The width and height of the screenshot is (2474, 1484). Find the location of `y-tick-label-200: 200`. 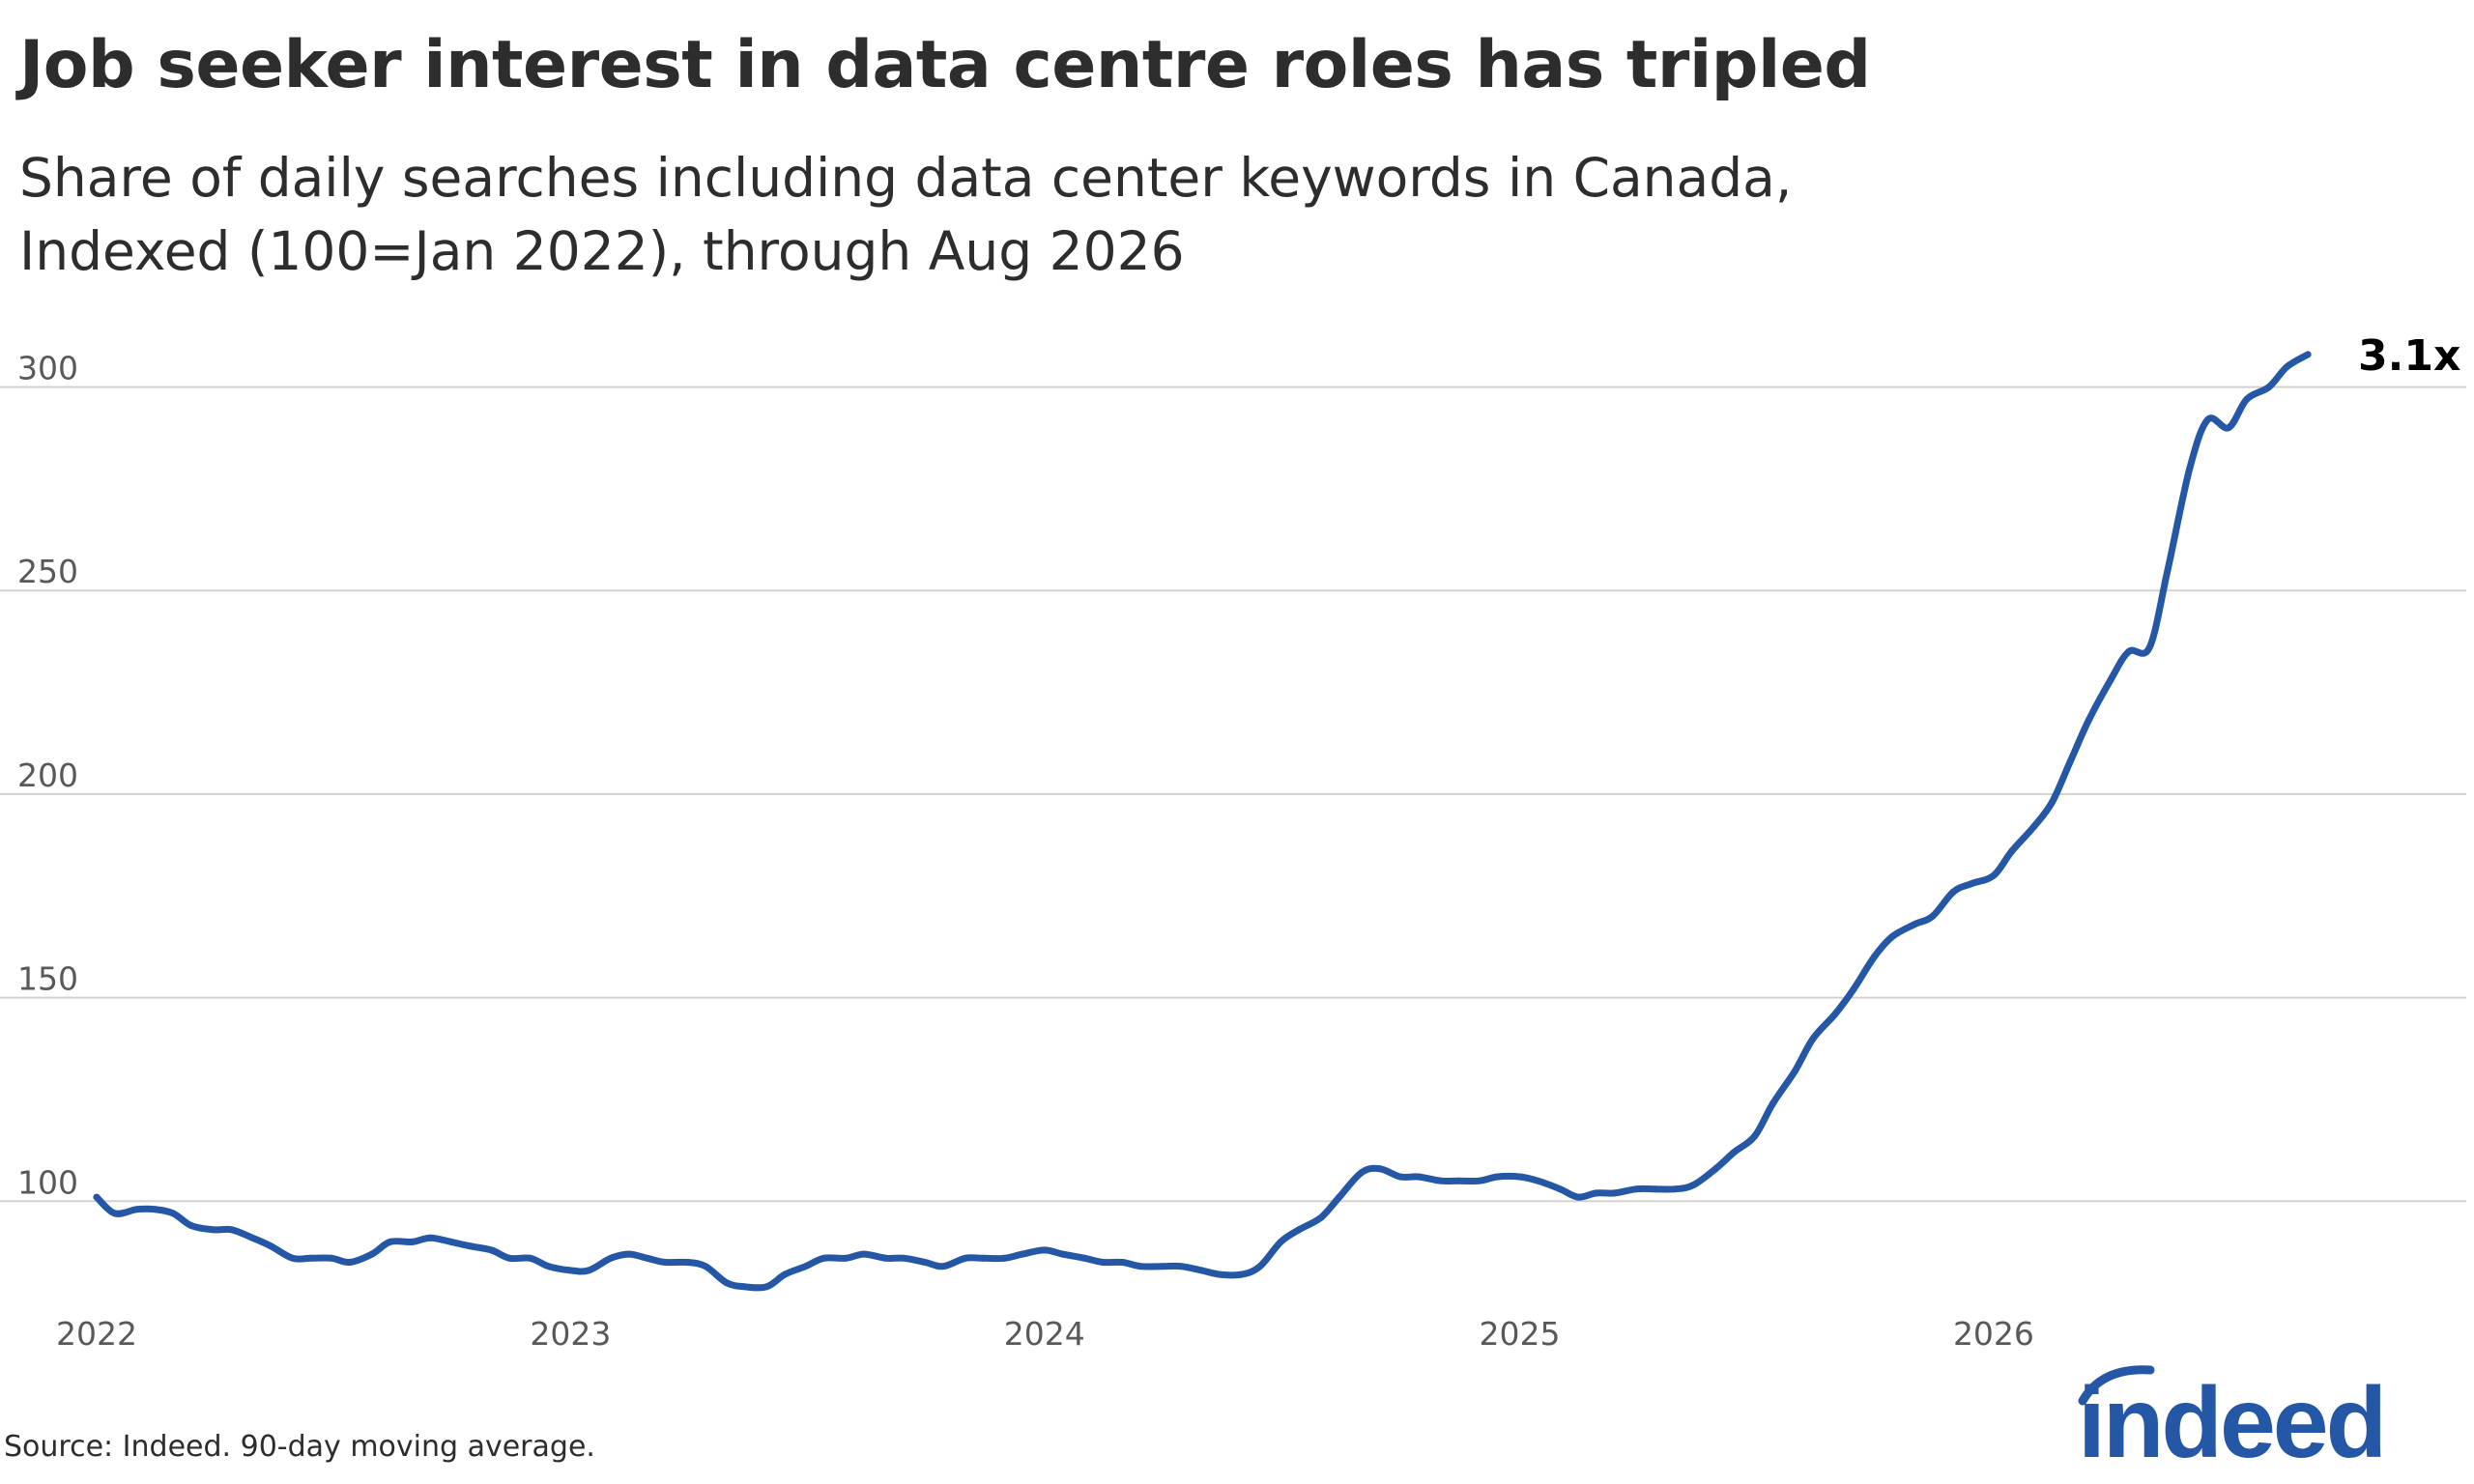

y-tick-label-200: 200 is located at coordinates (48, 775).